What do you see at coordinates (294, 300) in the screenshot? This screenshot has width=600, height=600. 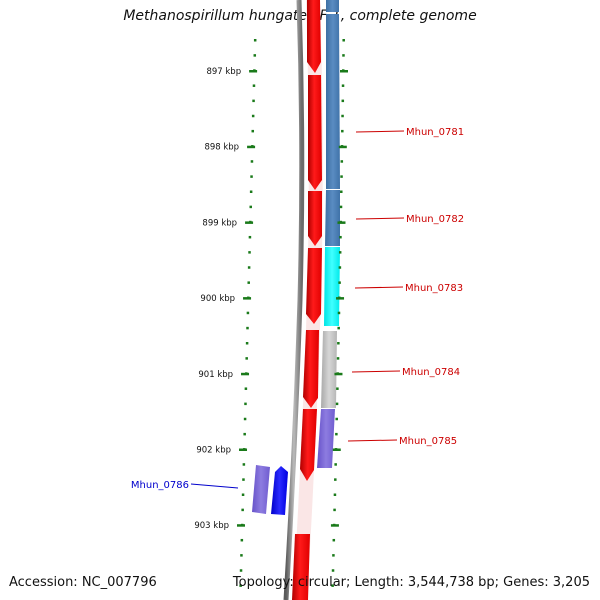 I see `genome-backbone` at bounding box center [294, 300].